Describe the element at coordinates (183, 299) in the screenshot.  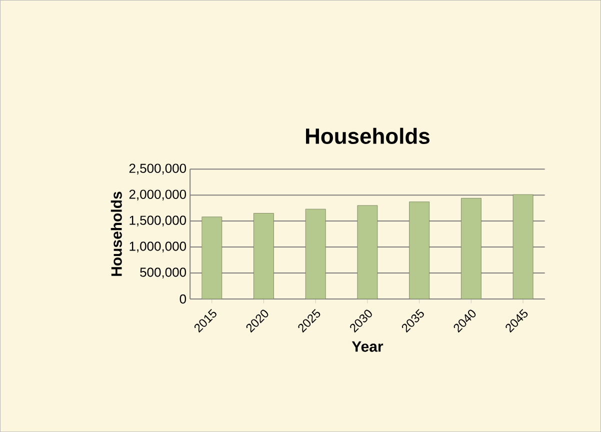
I see `y-tick-label: 0` at that location.